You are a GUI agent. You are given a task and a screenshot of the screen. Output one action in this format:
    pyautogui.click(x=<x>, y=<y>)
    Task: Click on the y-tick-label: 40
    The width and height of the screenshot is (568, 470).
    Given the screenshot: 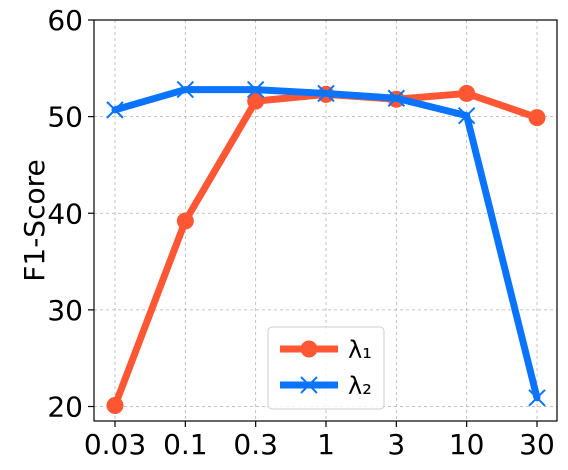 What is the action you would take?
    pyautogui.click(x=65, y=213)
    